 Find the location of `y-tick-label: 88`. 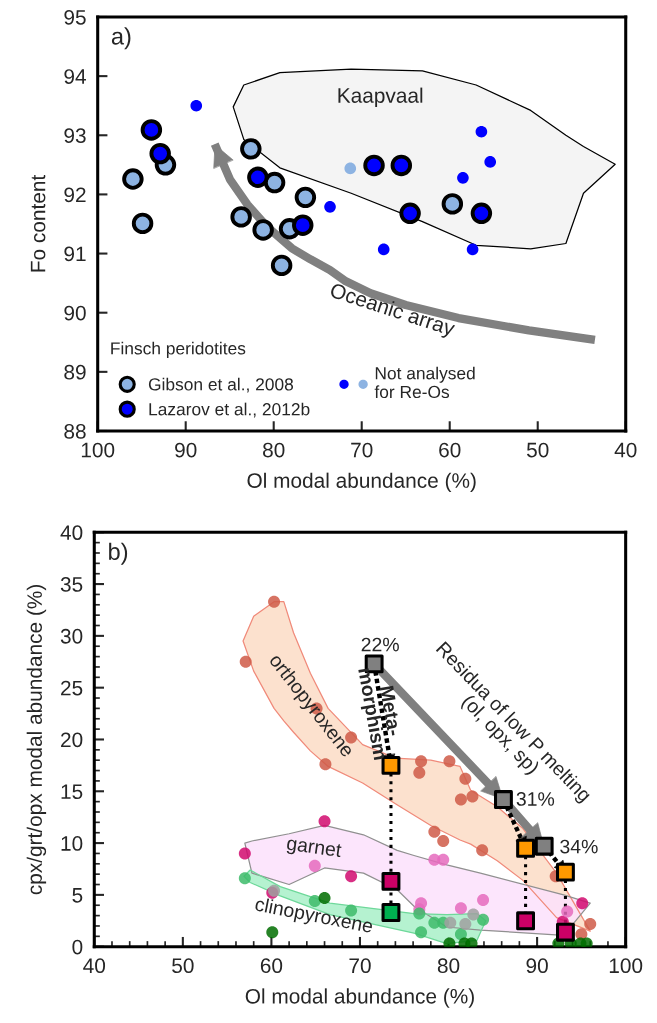

y-tick-label: 88 is located at coordinates (75, 431).